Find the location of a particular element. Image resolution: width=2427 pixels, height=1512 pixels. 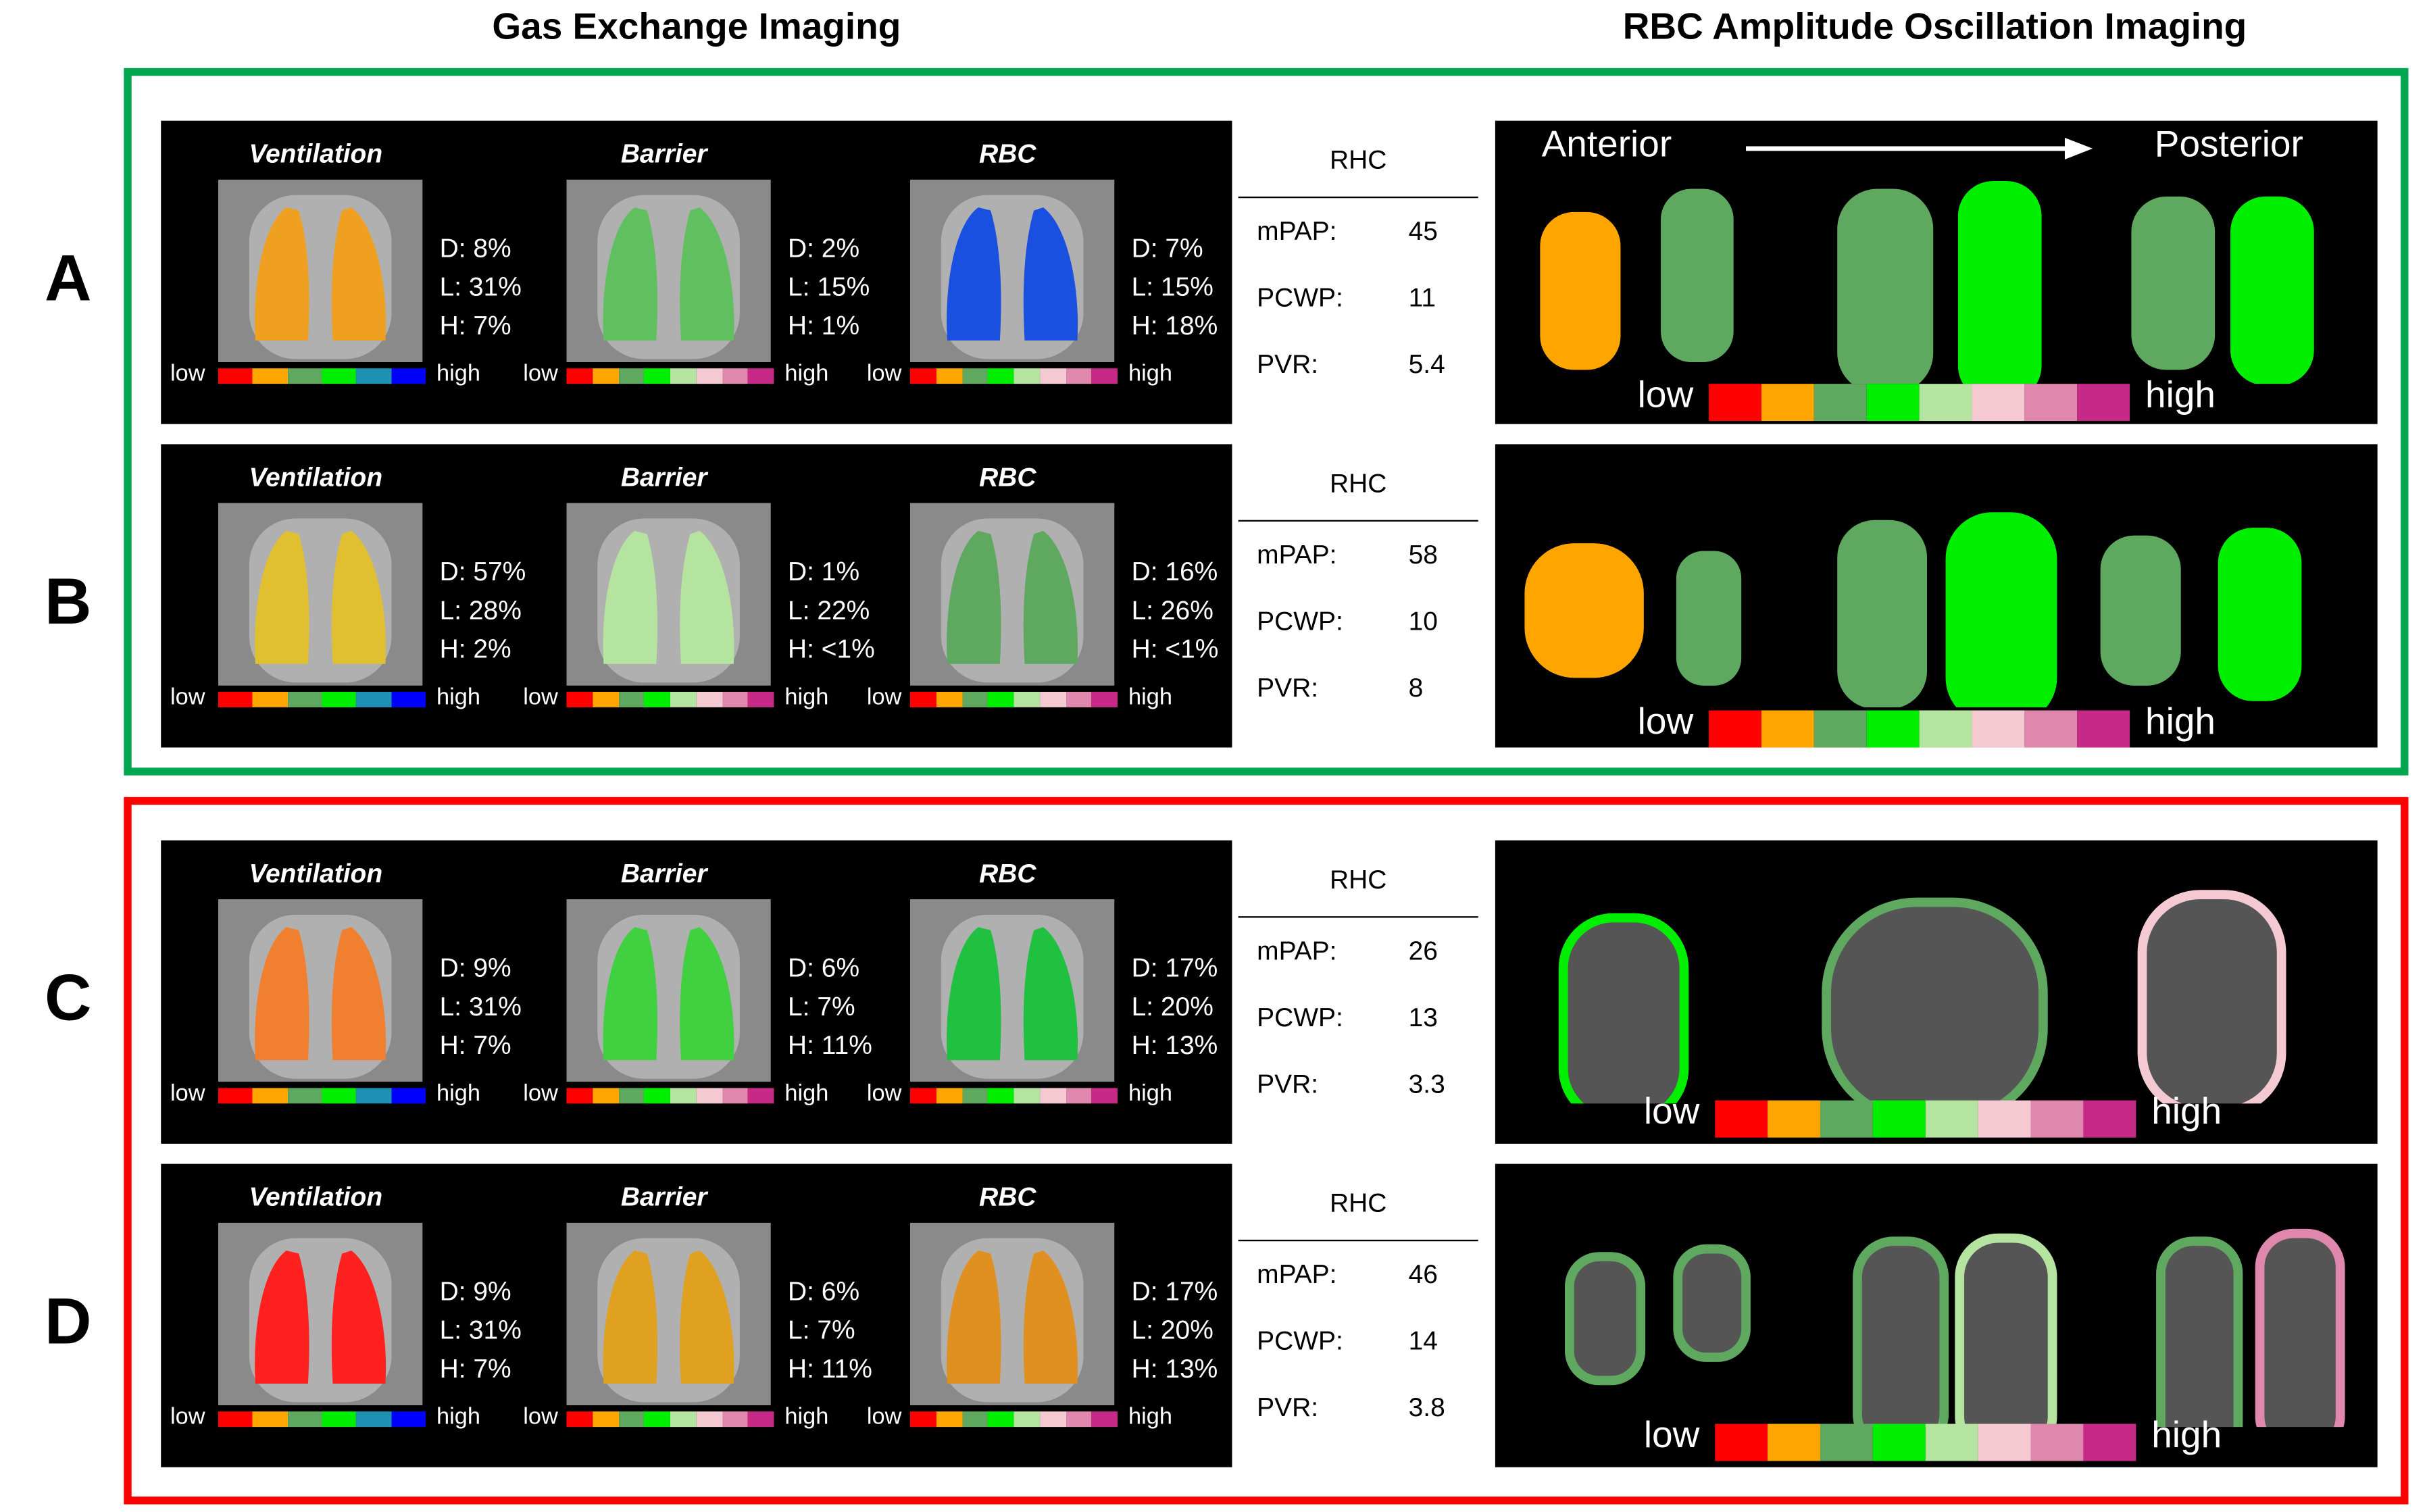

header-gas-exchange: Gas Exchange Imaging is located at coordinates (696, 28).